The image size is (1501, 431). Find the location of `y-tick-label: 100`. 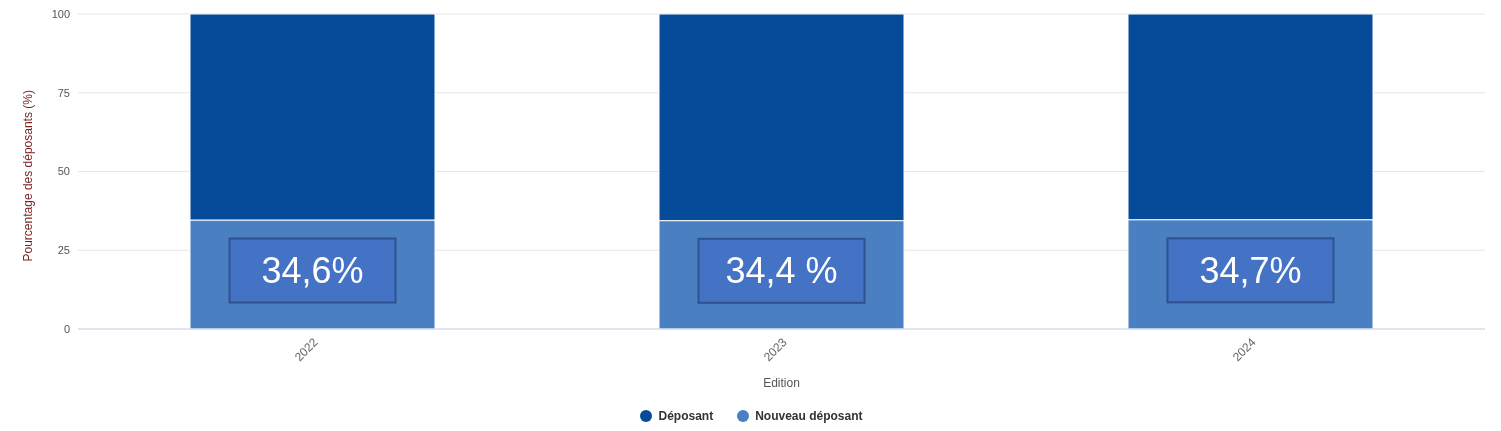

y-tick-label: 100 is located at coordinates (60, 13).